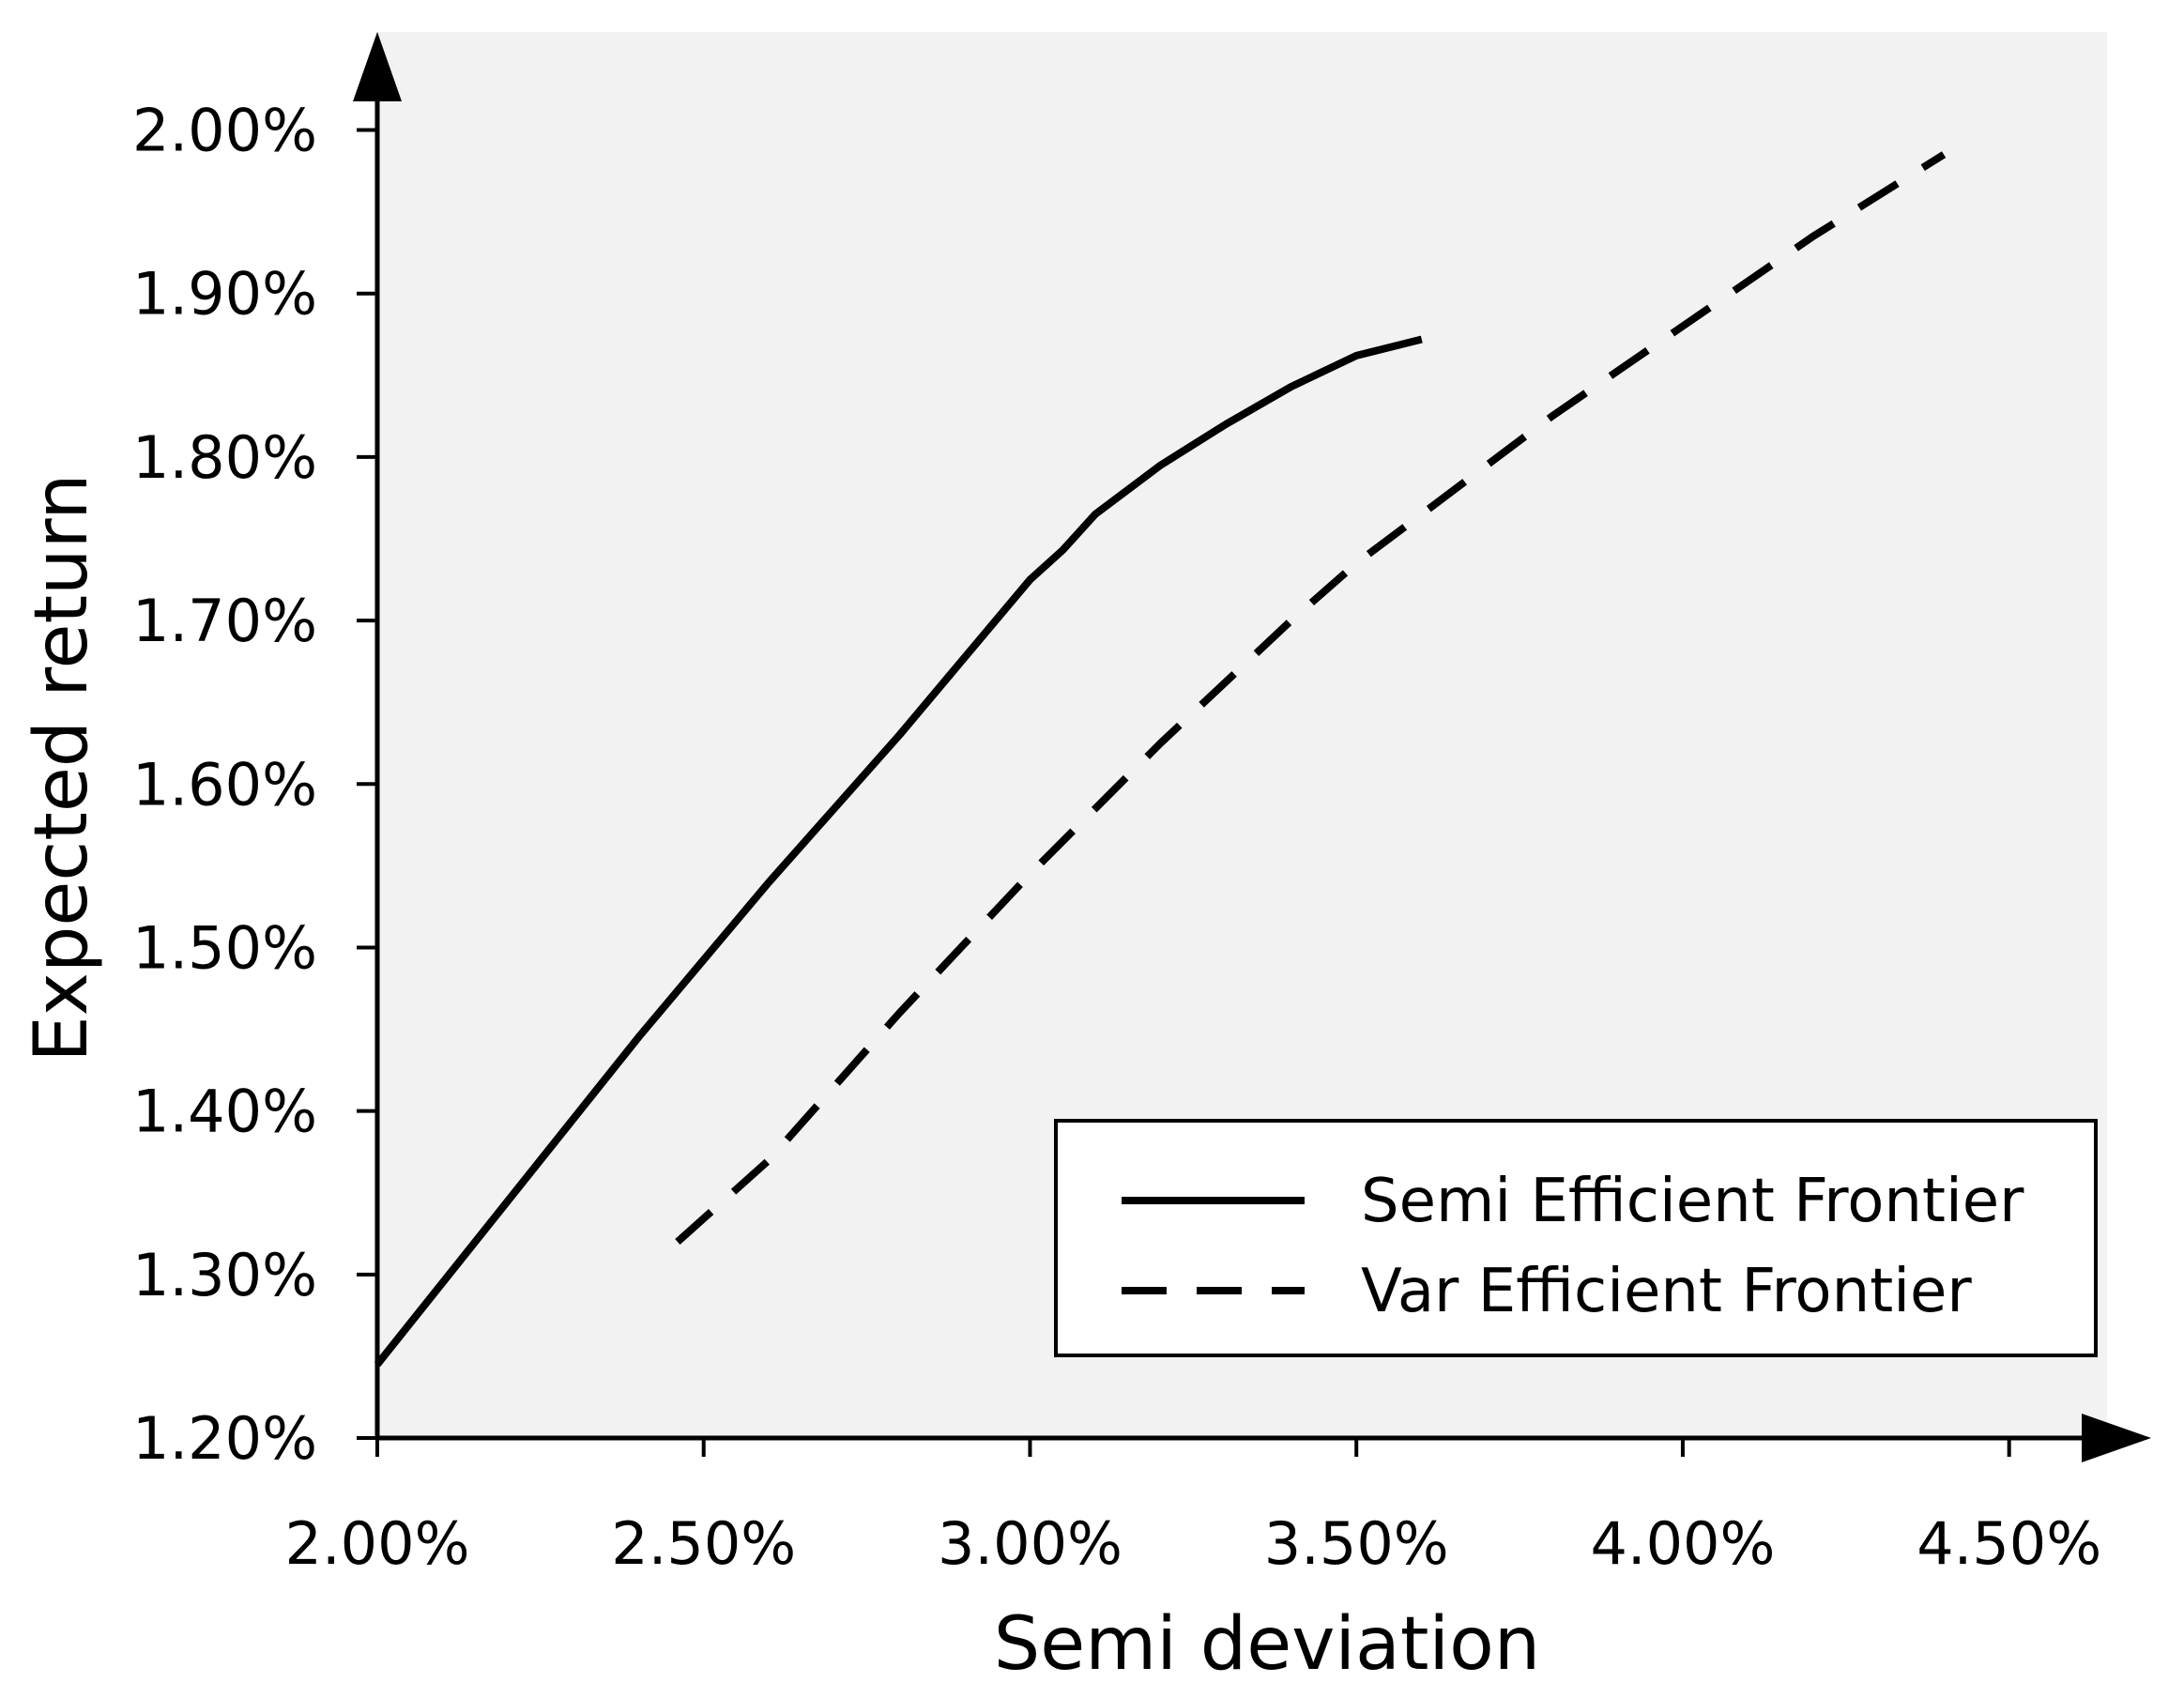  What do you see at coordinates (377, 1543) in the screenshot?
I see `x-tick-label: 2.00%` at bounding box center [377, 1543].